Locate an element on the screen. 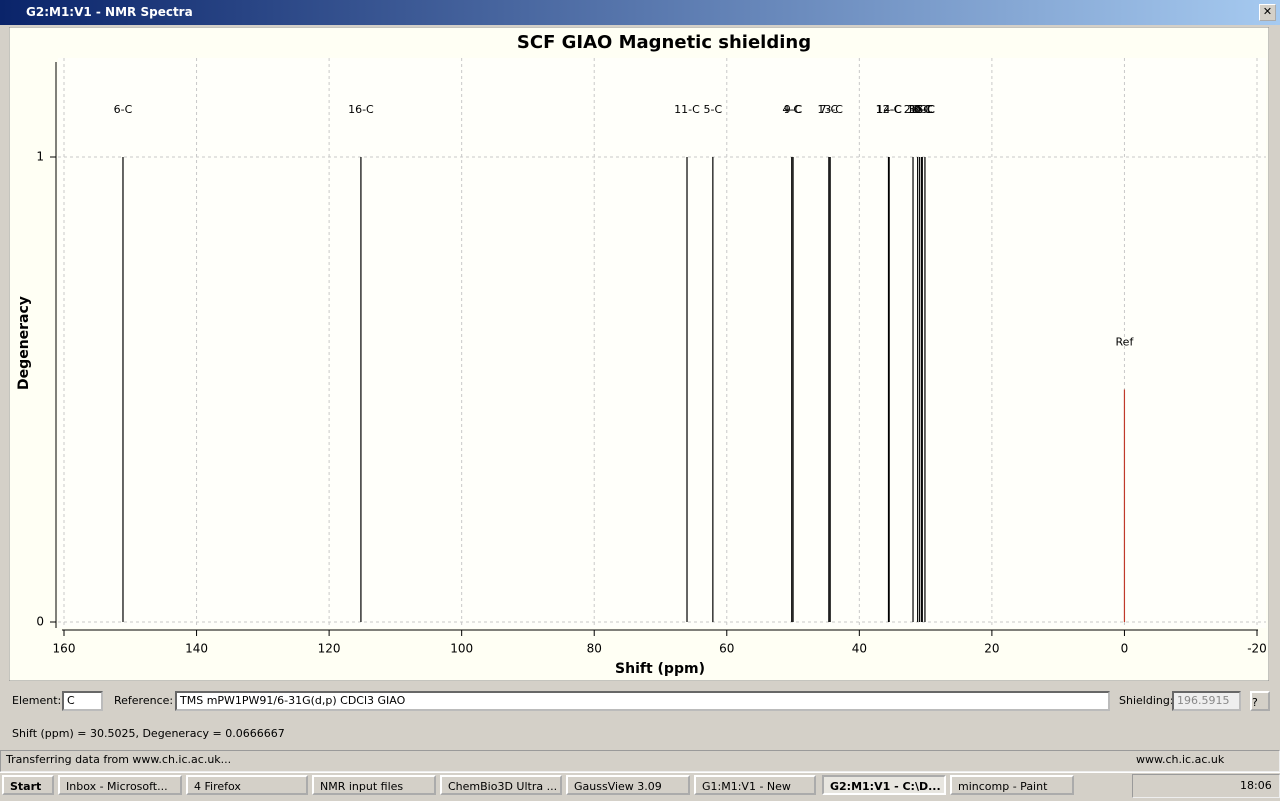 The height and width of the screenshot is (801, 1280). x-tick-label: -20 is located at coordinates (1257, 649).